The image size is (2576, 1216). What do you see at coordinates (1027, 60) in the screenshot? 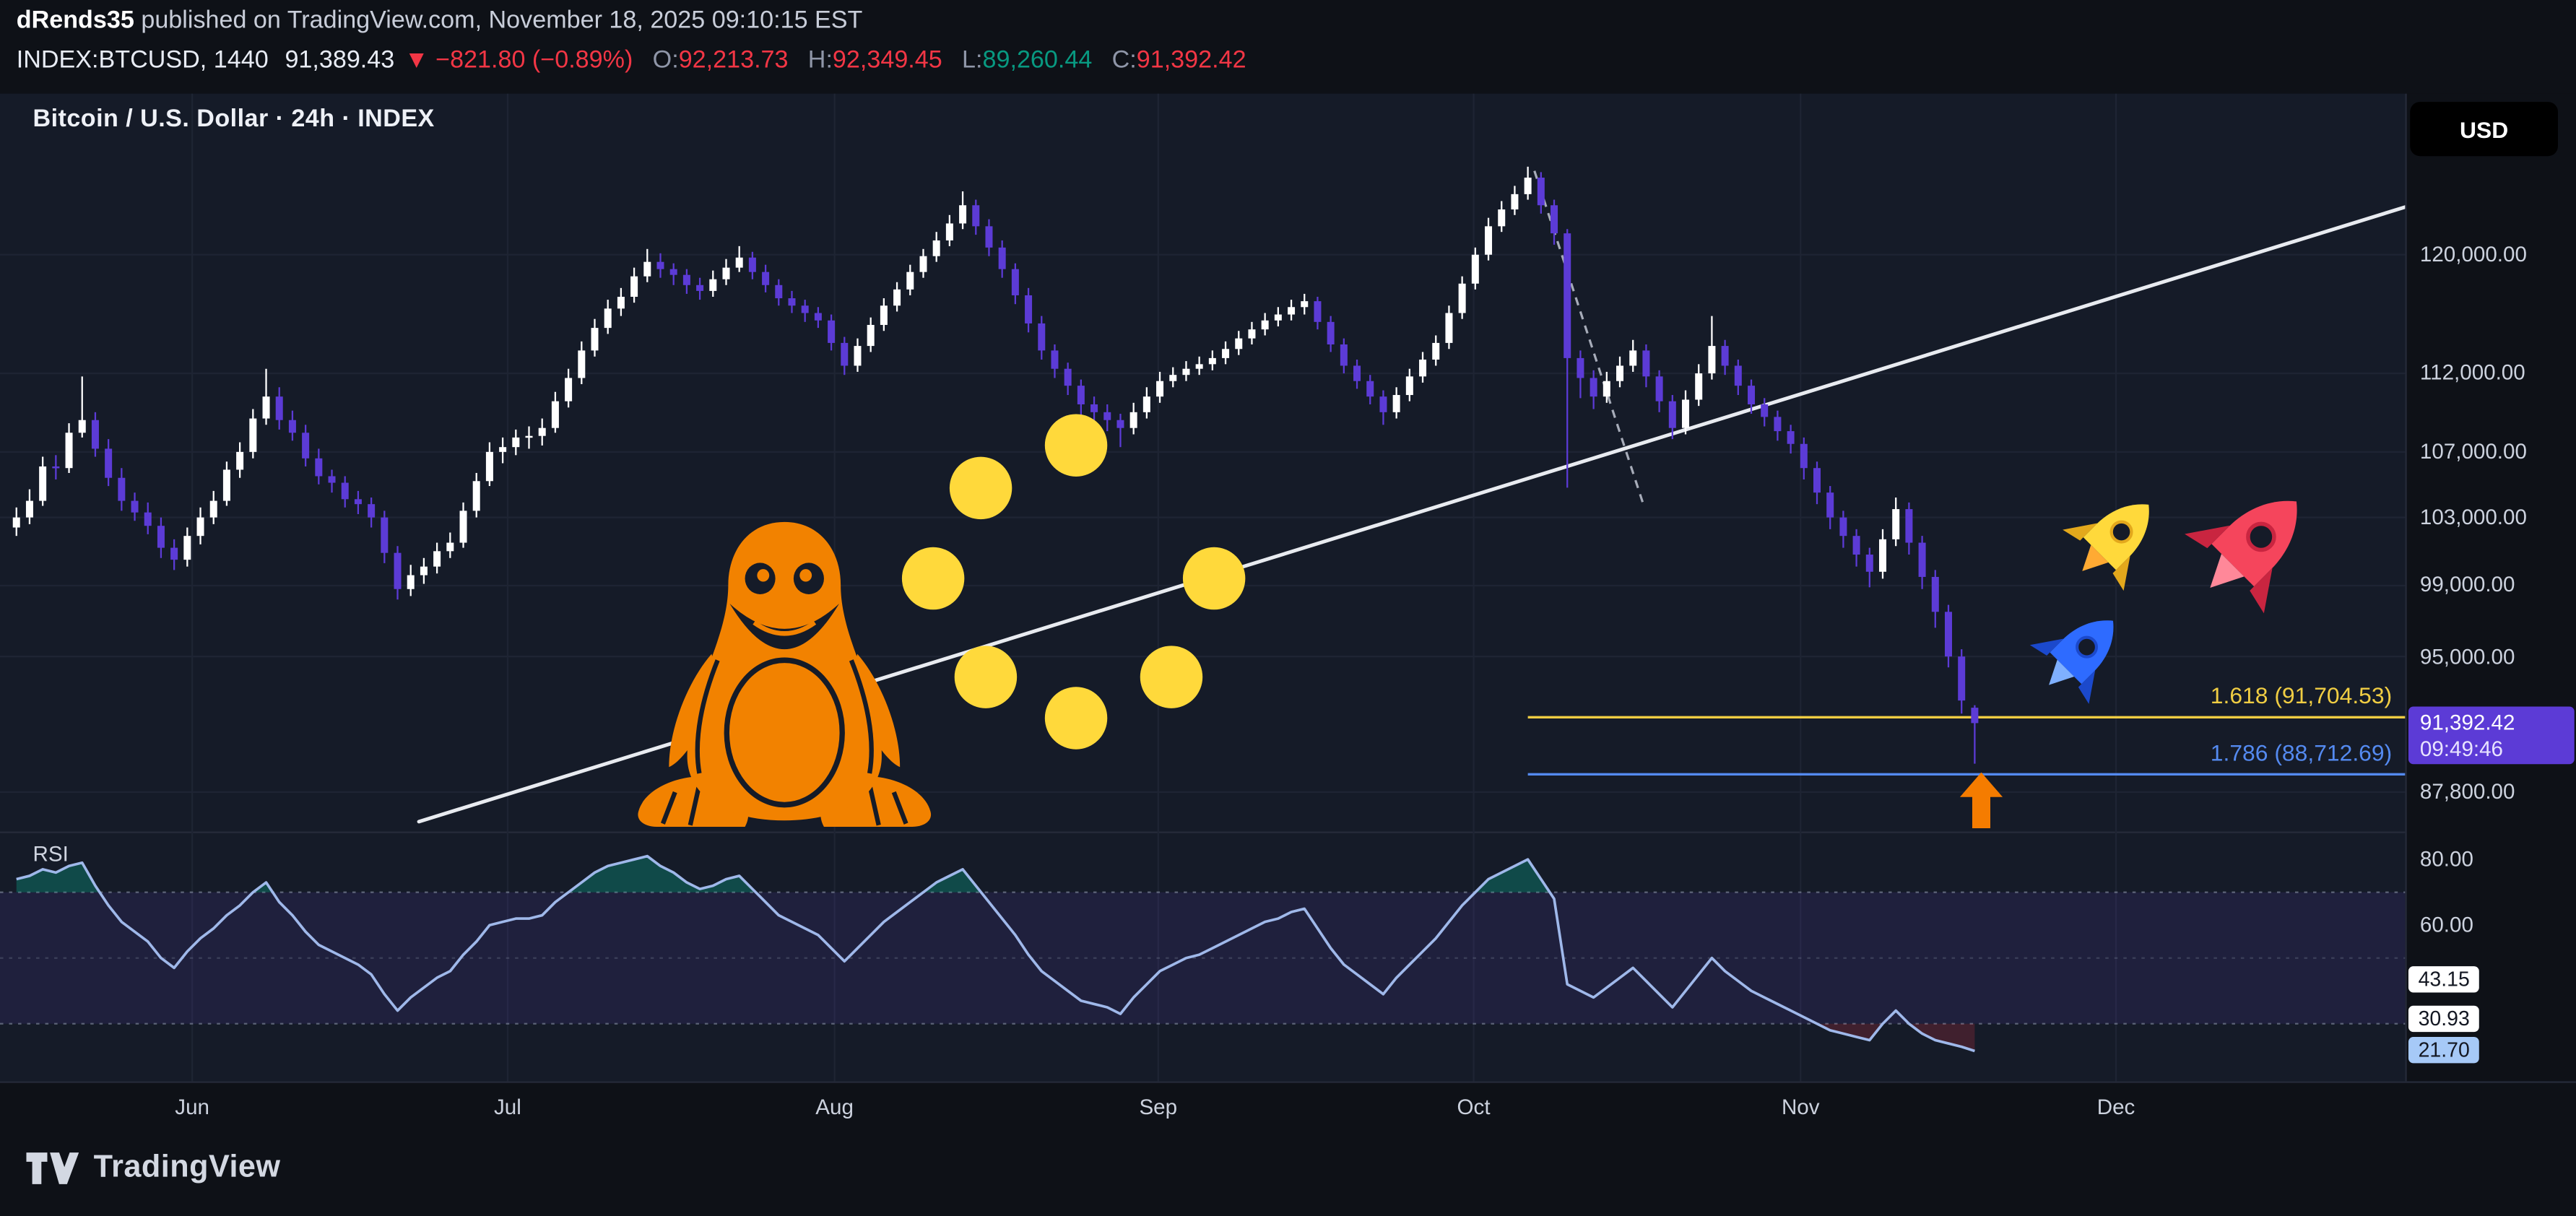
I see `ohlc-item: L:89,260.44` at bounding box center [1027, 60].